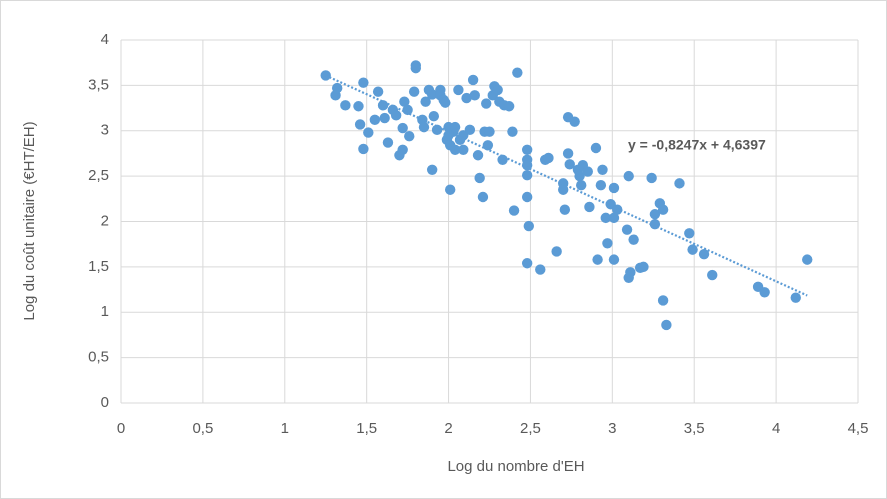 This screenshot has height=499, width=887. Describe the element at coordinates (98, 266) in the screenshot. I see `y-tick-label: 1,5` at that location.